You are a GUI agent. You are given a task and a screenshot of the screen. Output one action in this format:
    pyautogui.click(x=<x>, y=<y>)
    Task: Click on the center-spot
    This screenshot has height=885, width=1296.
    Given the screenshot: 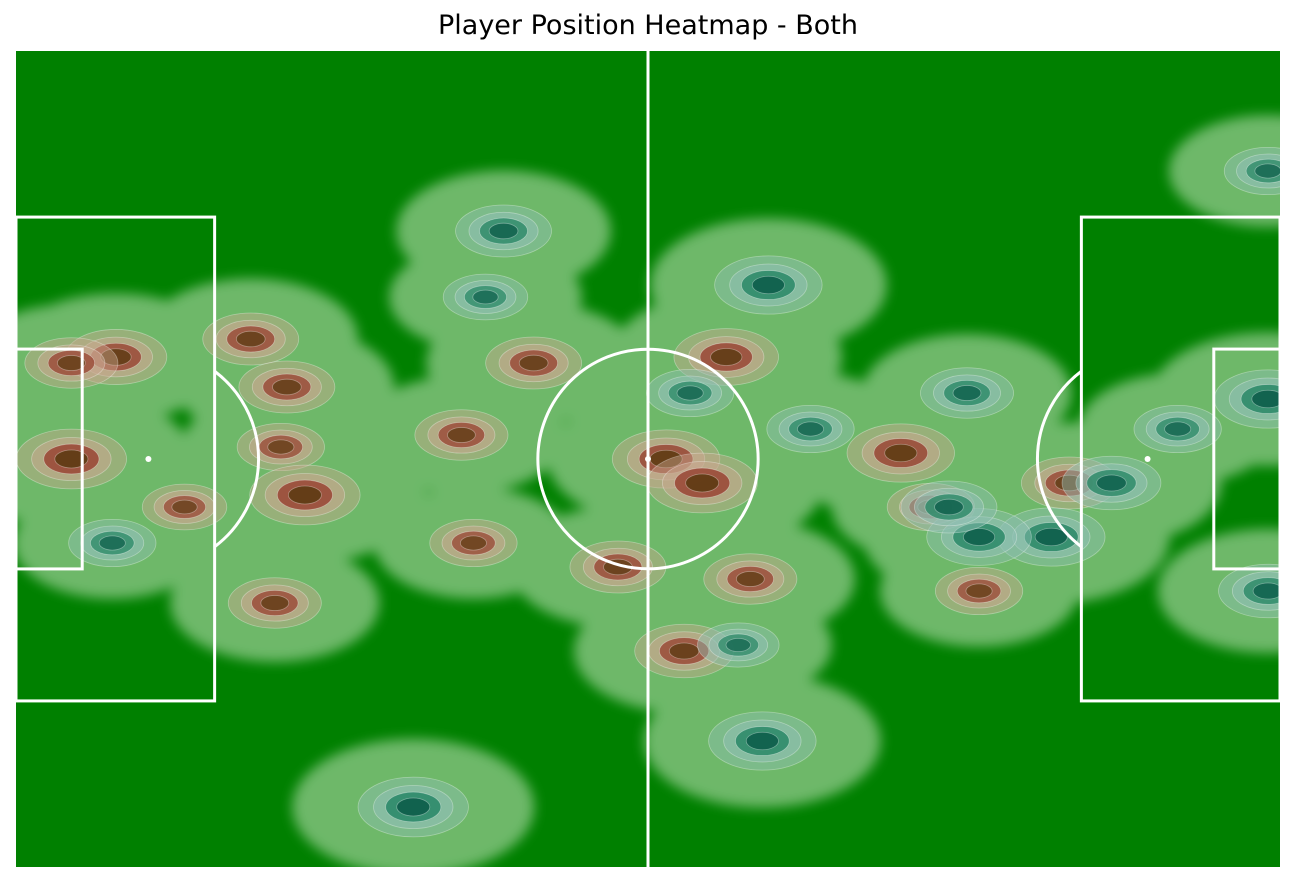 What is the action you would take?
    pyautogui.click(x=648, y=459)
    